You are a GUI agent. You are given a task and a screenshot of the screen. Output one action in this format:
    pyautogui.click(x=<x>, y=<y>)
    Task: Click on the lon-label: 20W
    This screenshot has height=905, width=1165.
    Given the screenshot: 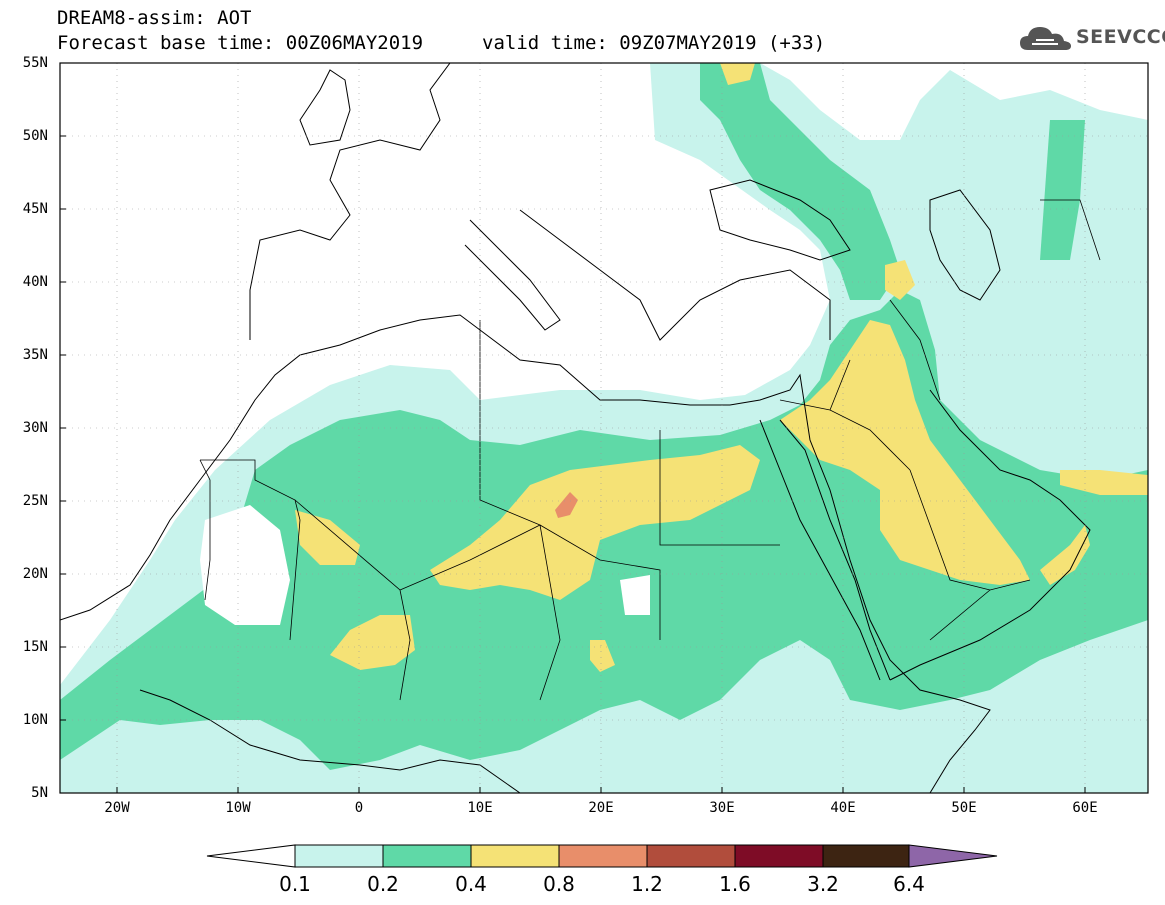 What is the action you would take?
    pyautogui.click(x=117, y=808)
    